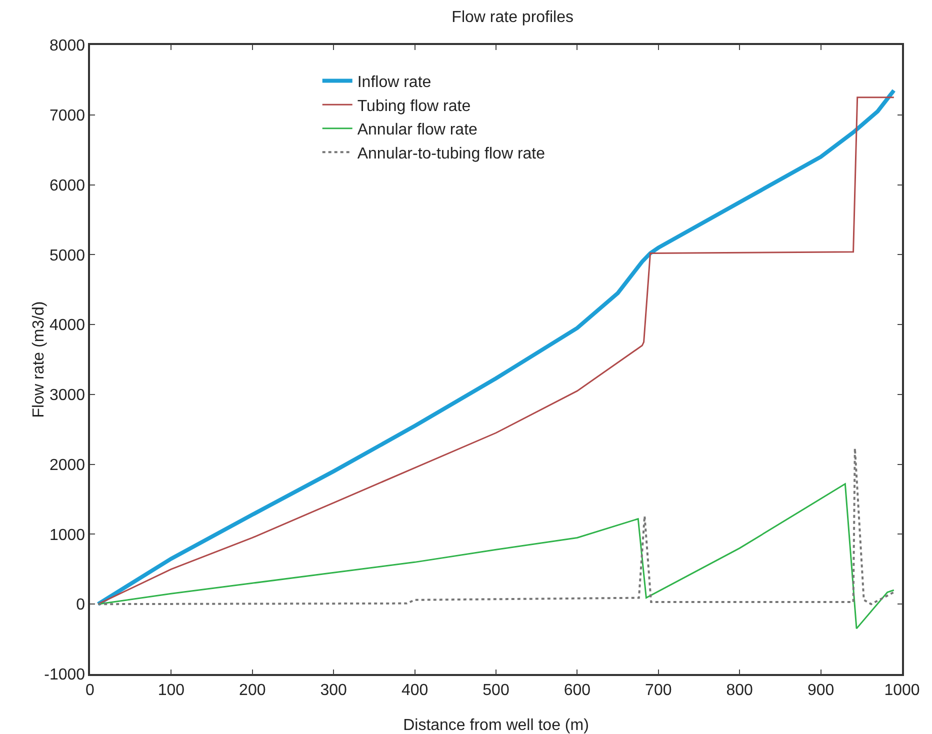 Image resolution: width=932 pixels, height=734 pixels. What do you see at coordinates (414, 106) in the screenshot?
I see `legend-label: Tubing flow rate` at bounding box center [414, 106].